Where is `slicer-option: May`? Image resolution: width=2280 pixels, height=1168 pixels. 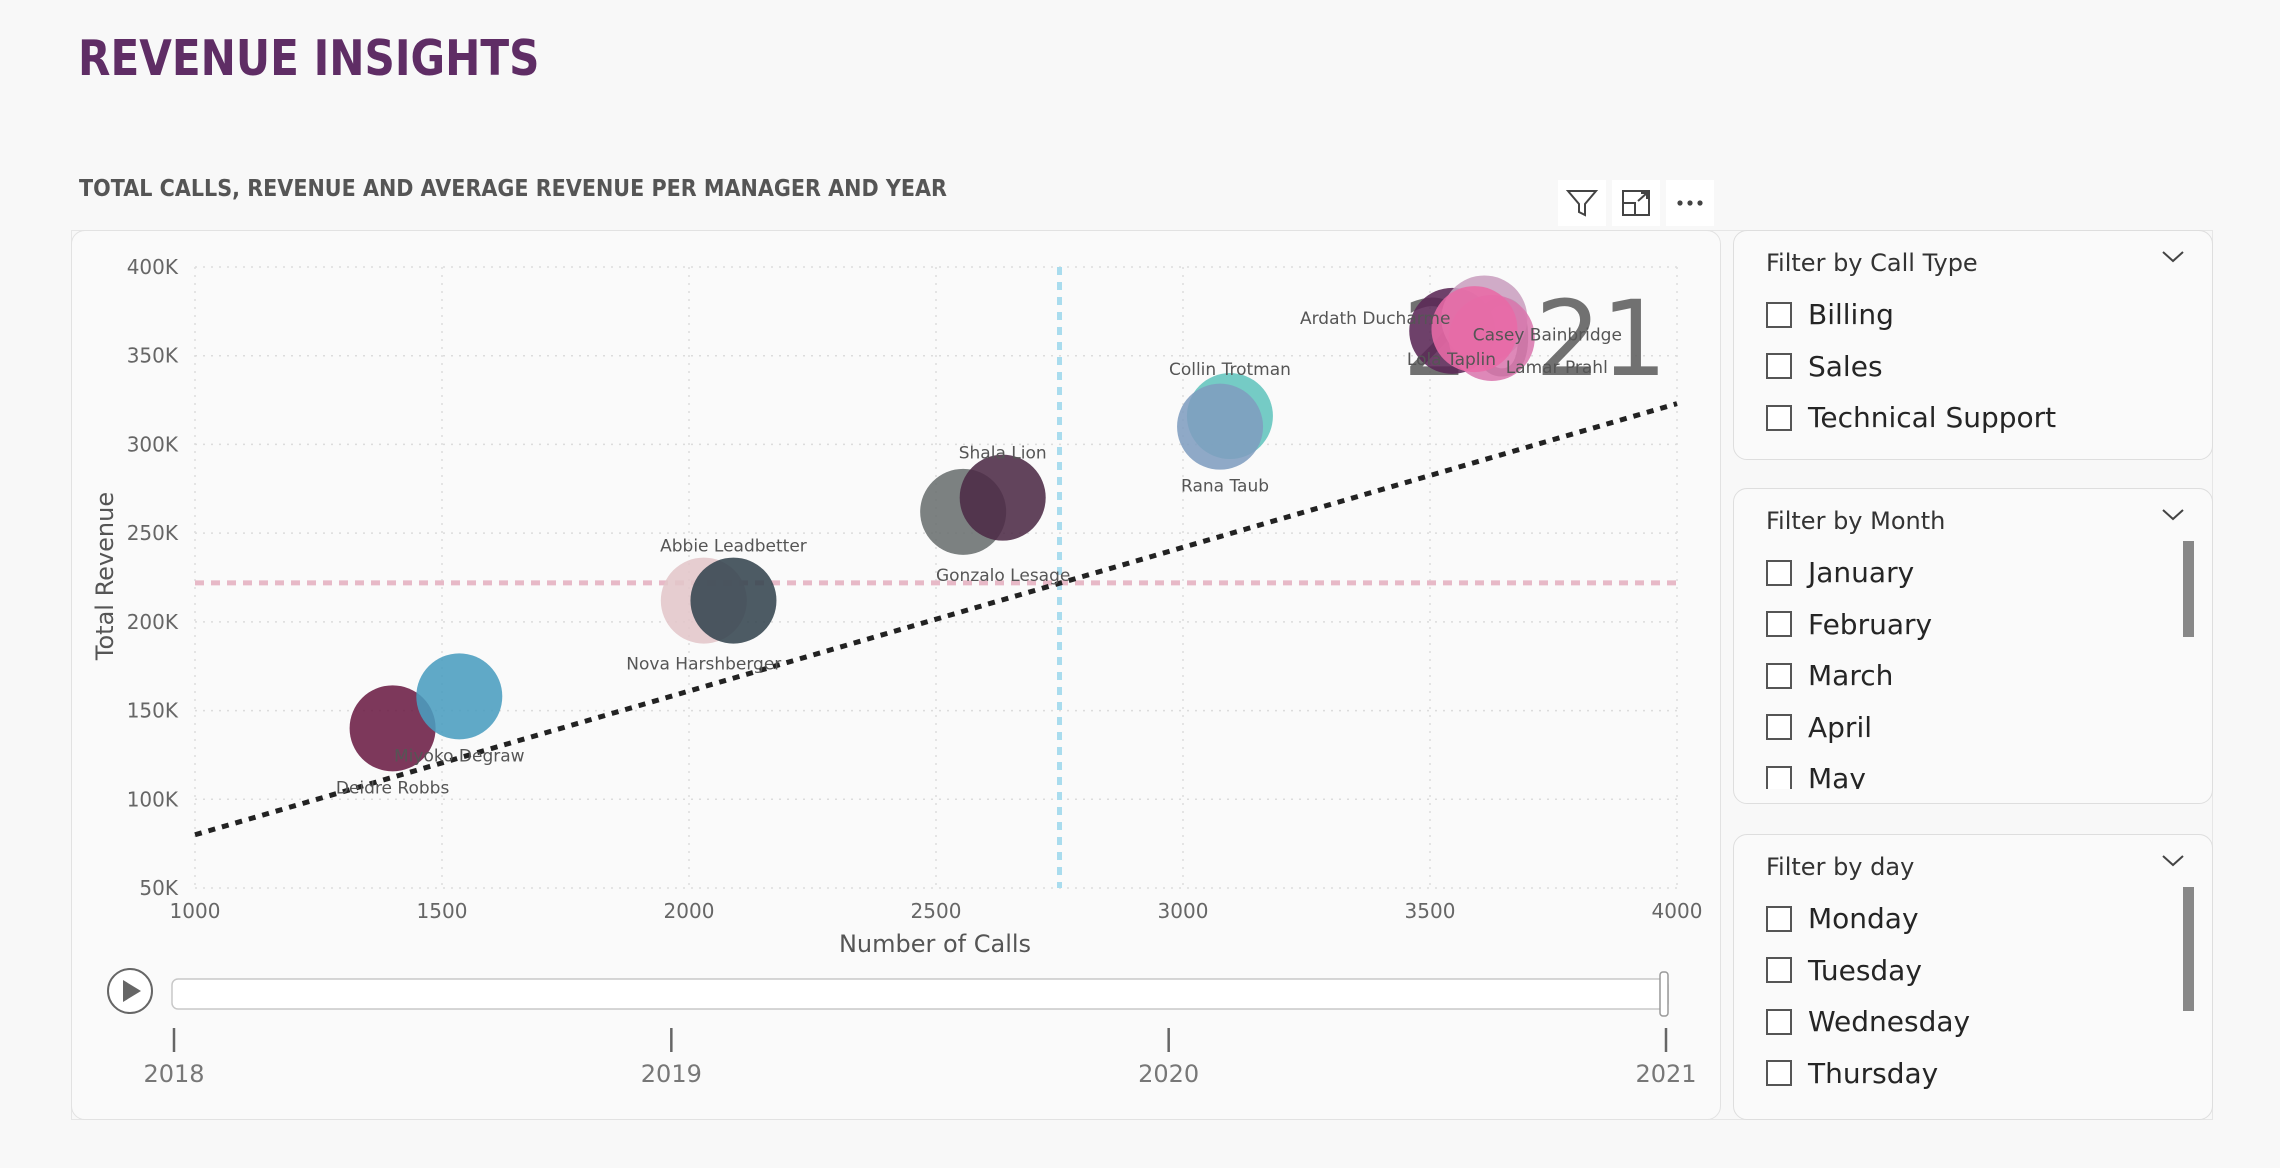
slicer-option: May is located at coordinates (1969, 771).